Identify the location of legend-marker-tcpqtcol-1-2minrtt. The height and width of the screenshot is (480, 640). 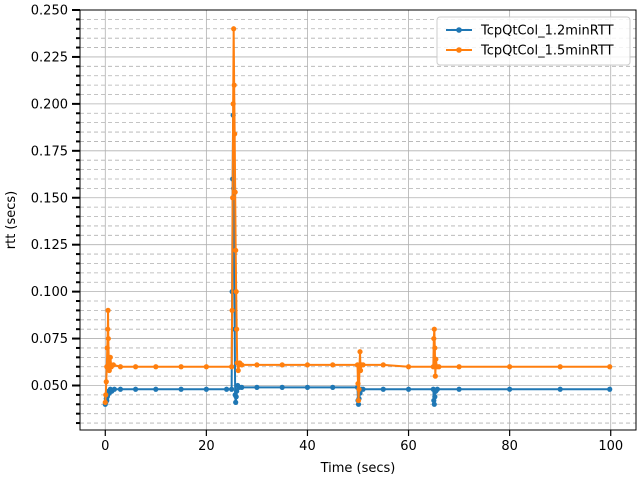
(459, 30).